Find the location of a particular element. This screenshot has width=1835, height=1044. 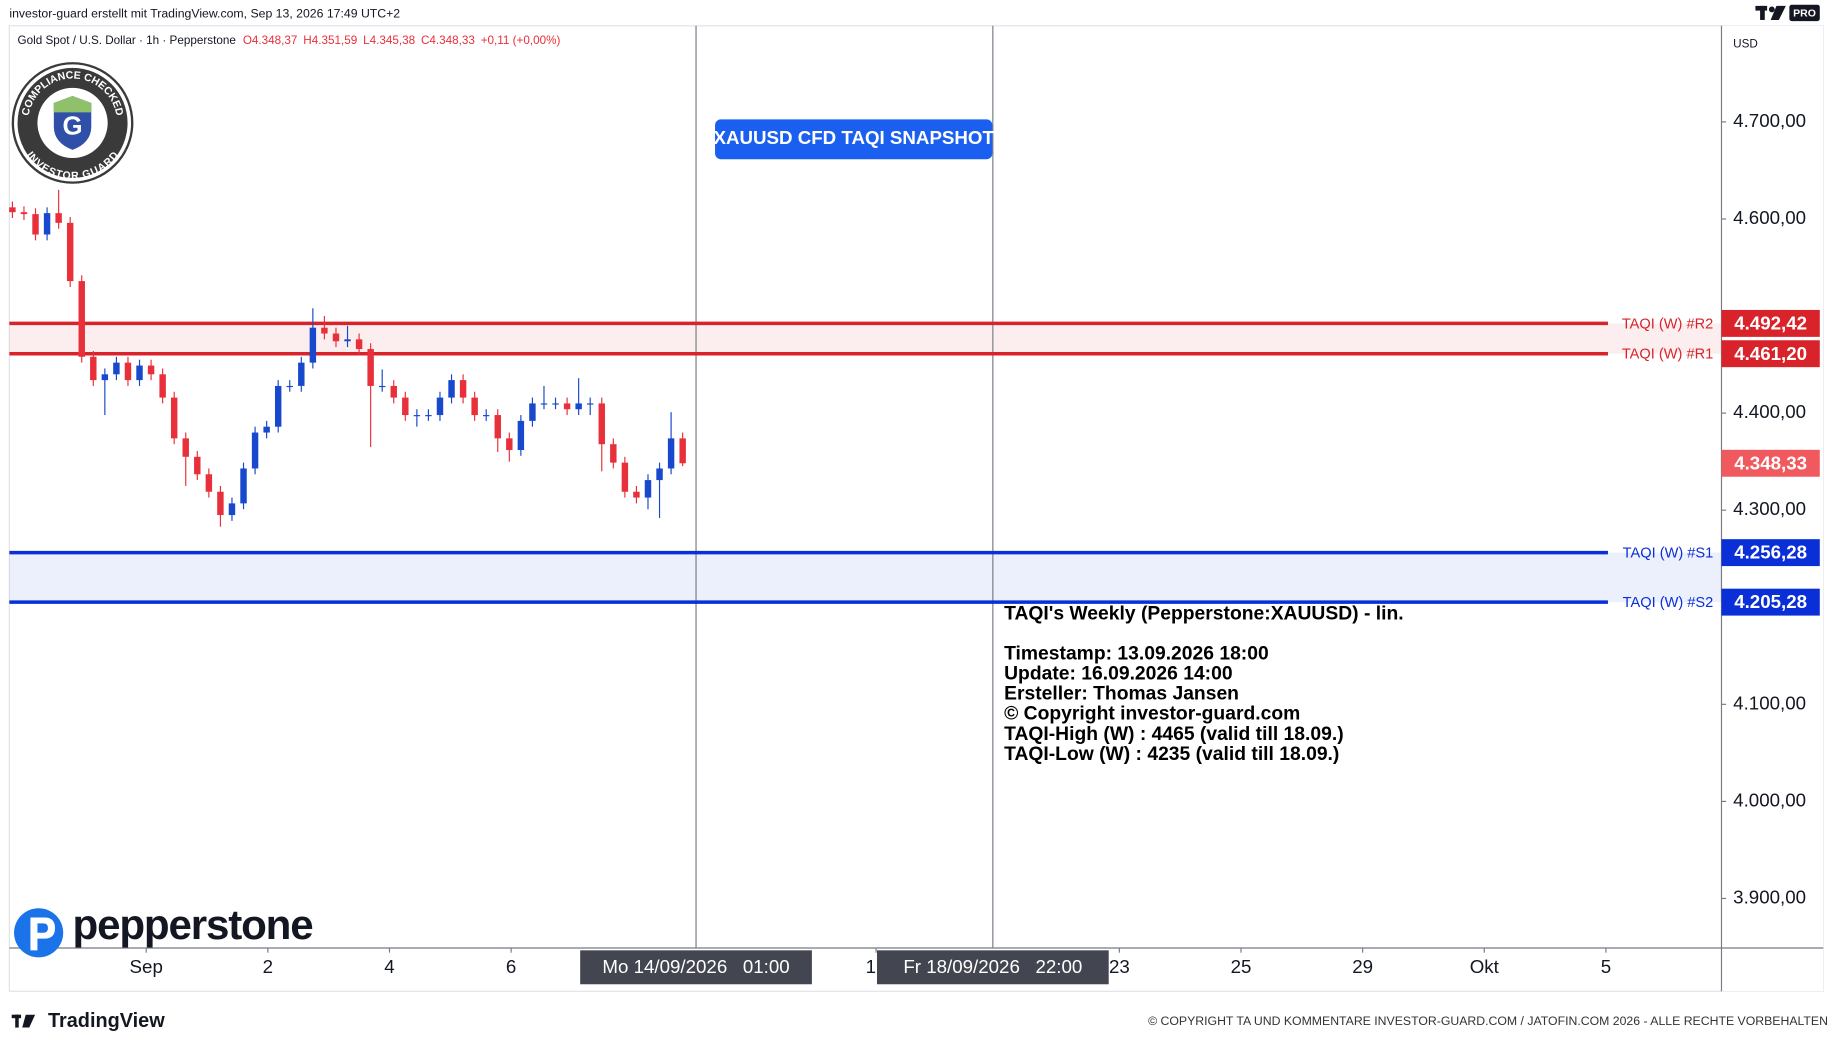

note-line: TAQI-High (W) : 4465 (valid till 18.09.) is located at coordinates (1174, 734).